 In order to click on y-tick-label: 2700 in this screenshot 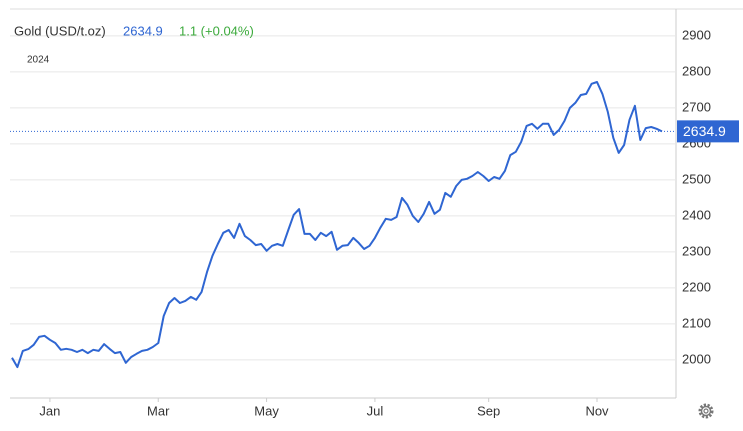, I will do `click(696, 106)`.